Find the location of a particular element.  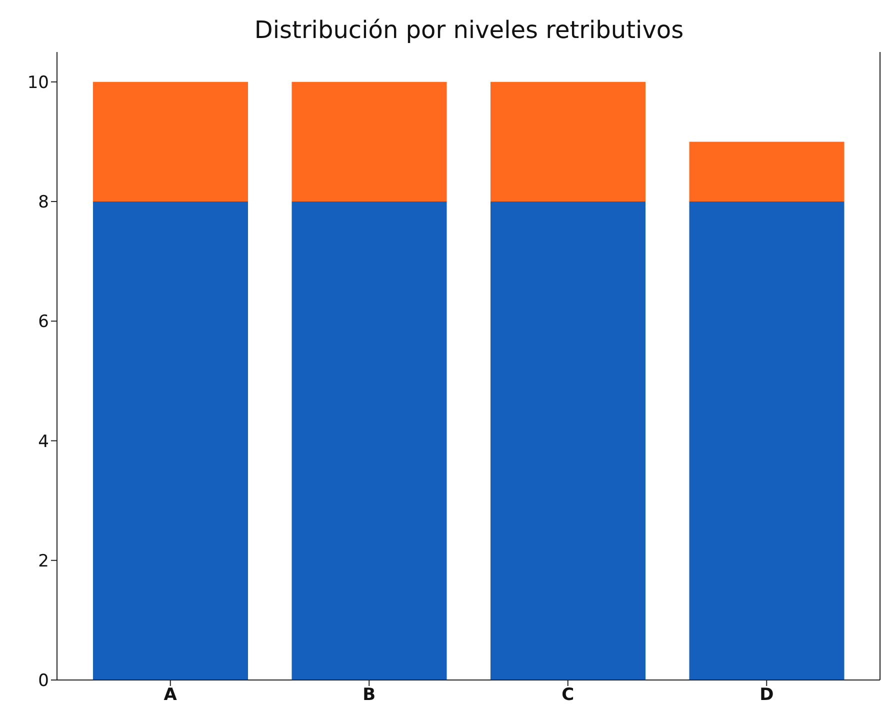

y-tick-label: 4 is located at coordinates (43, 442).